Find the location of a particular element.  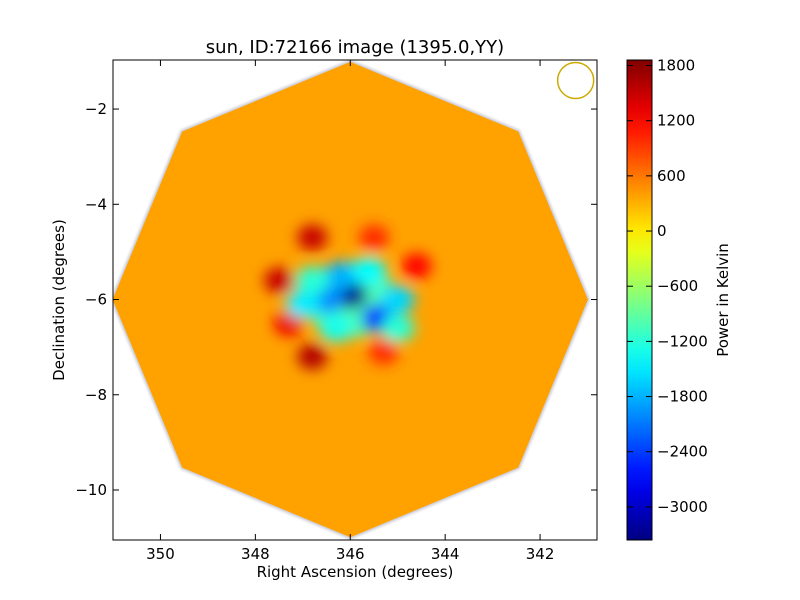

chart-title: sun, ID:72166 image (1395.0,YY) is located at coordinates (355, 47).